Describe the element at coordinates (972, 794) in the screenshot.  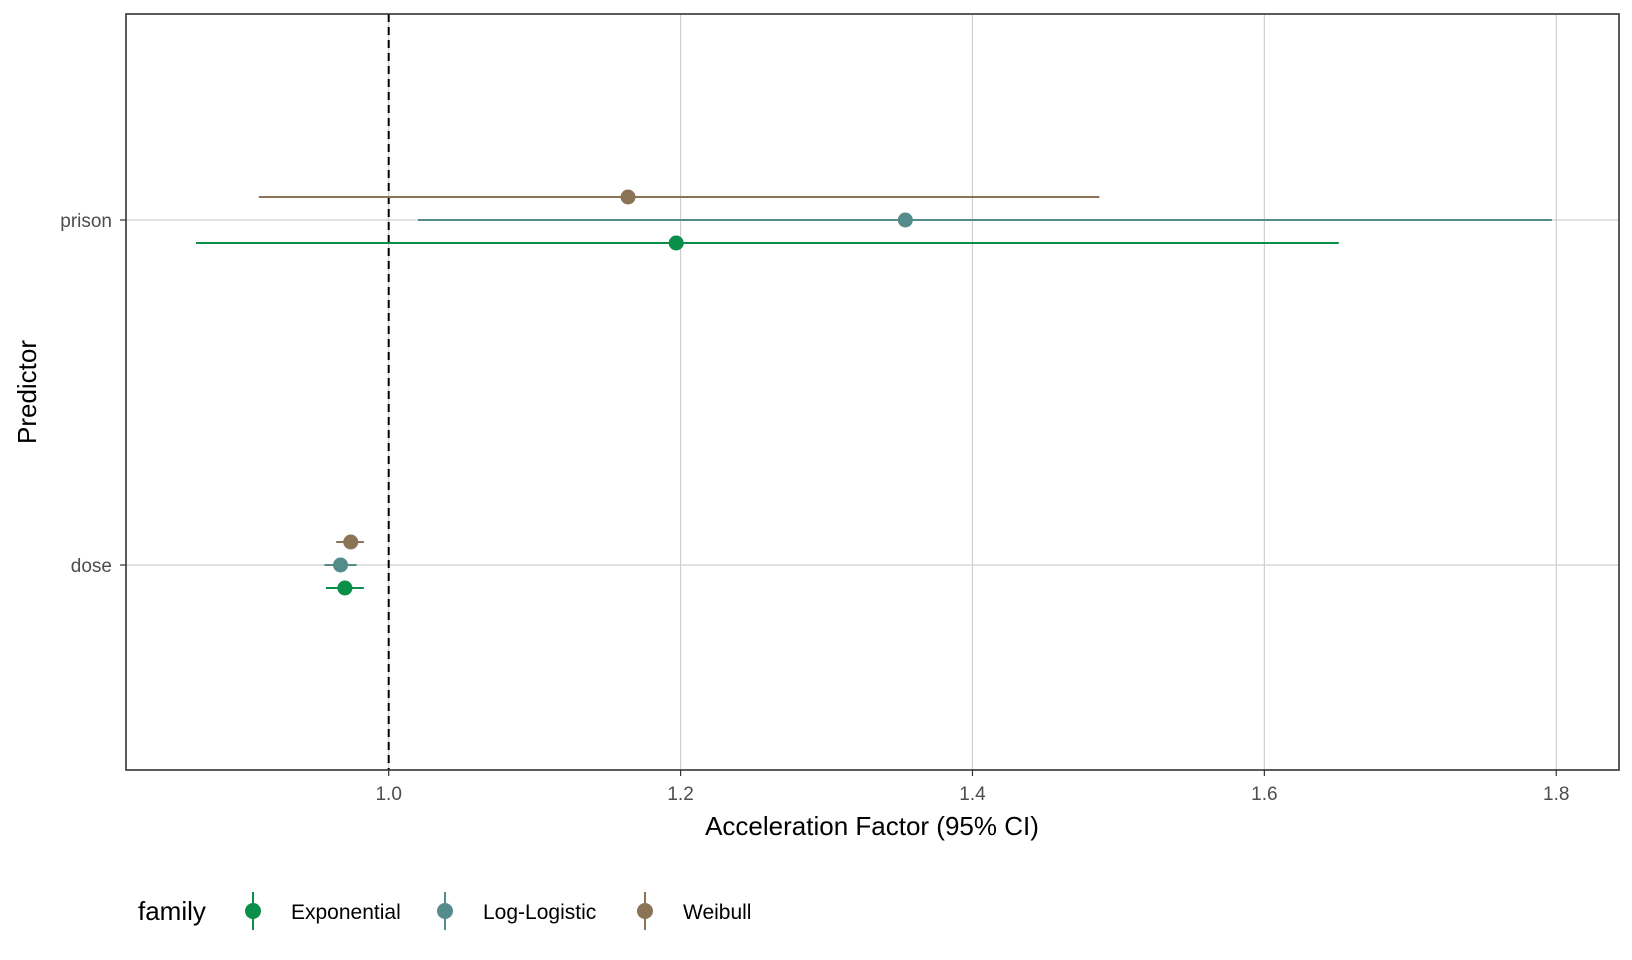
I see `x-tick-label-2: 1.4` at that location.